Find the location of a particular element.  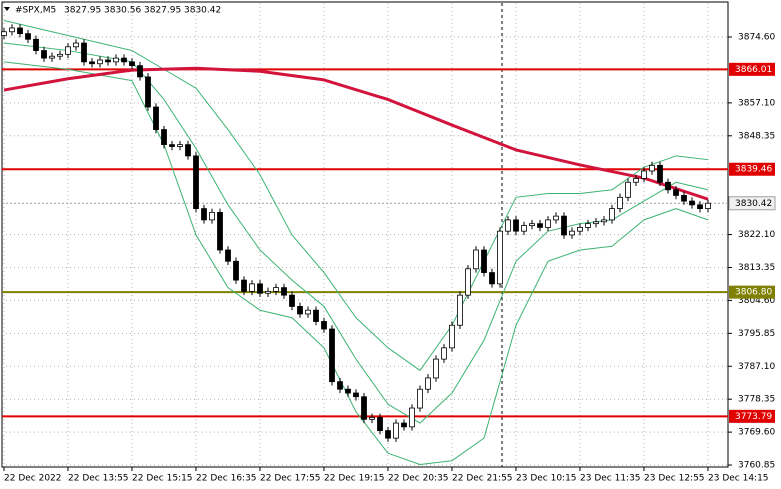

x-tick-label: 22 Dec 13:55 is located at coordinates (98, 479).